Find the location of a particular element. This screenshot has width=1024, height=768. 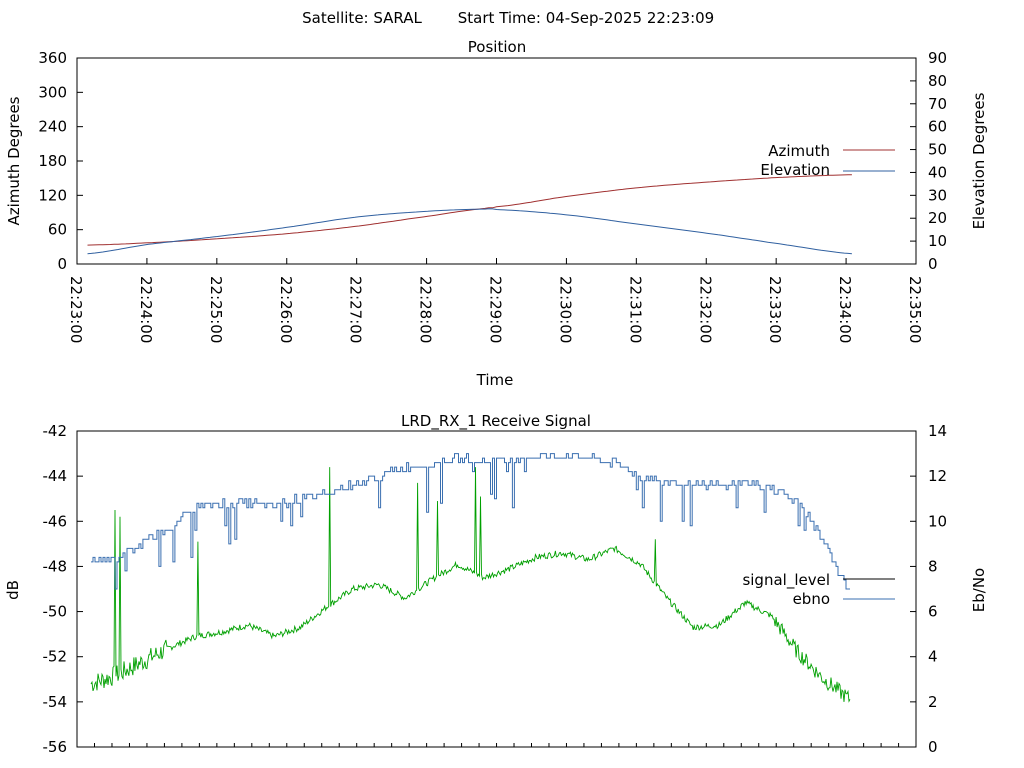

position-x-tick-label: 22:31:00 is located at coordinates (635, 309).